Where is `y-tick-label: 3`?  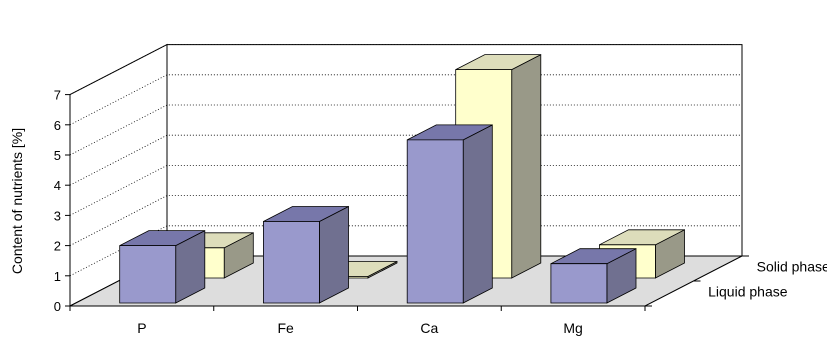
y-tick-label: 3 is located at coordinates (57, 215).